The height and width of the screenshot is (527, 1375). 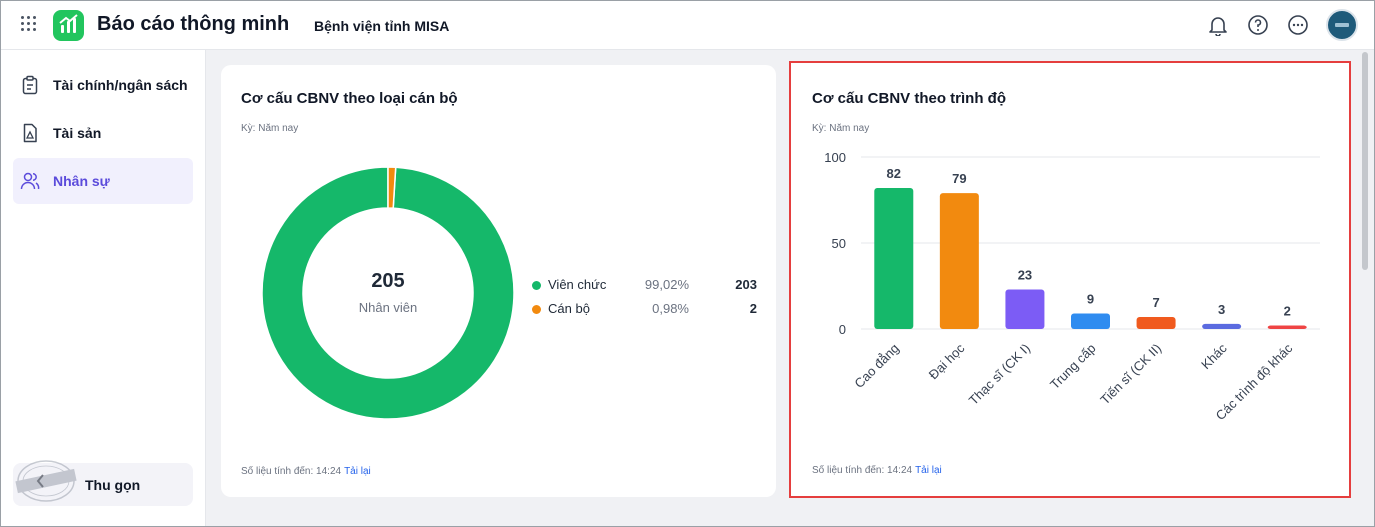 I want to click on legend-label: Viên chức, so click(x=577, y=284).